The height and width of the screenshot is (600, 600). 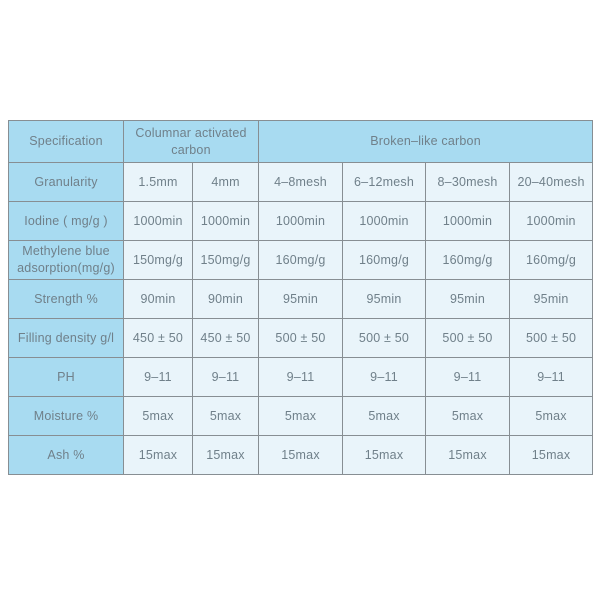 I want to click on row-label-filling-density: Filling density g/l, so click(x=66, y=338).